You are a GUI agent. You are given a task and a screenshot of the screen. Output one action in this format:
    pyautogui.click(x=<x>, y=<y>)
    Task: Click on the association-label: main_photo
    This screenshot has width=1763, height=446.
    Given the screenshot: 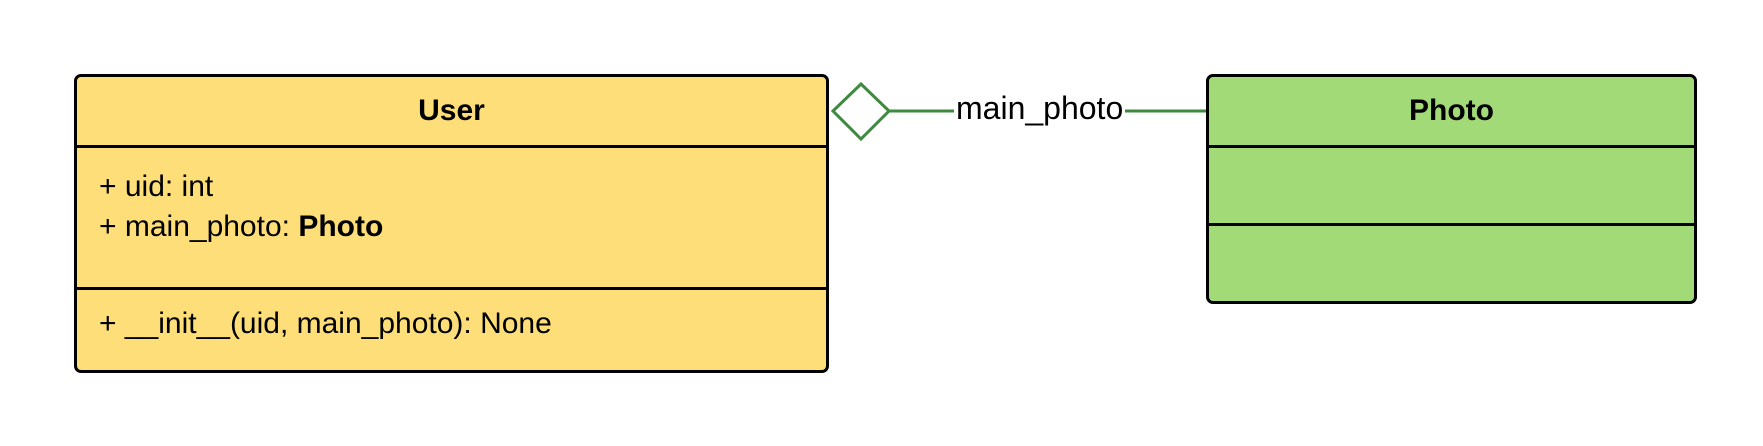 What is the action you would take?
    pyautogui.click(x=1040, y=108)
    